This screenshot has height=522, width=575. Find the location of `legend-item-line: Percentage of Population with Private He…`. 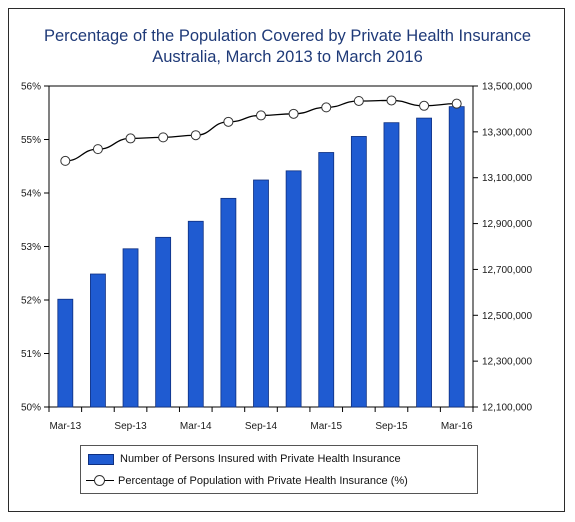

legend-item-line: Percentage of Population with Private He… is located at coordinates (279, 481).